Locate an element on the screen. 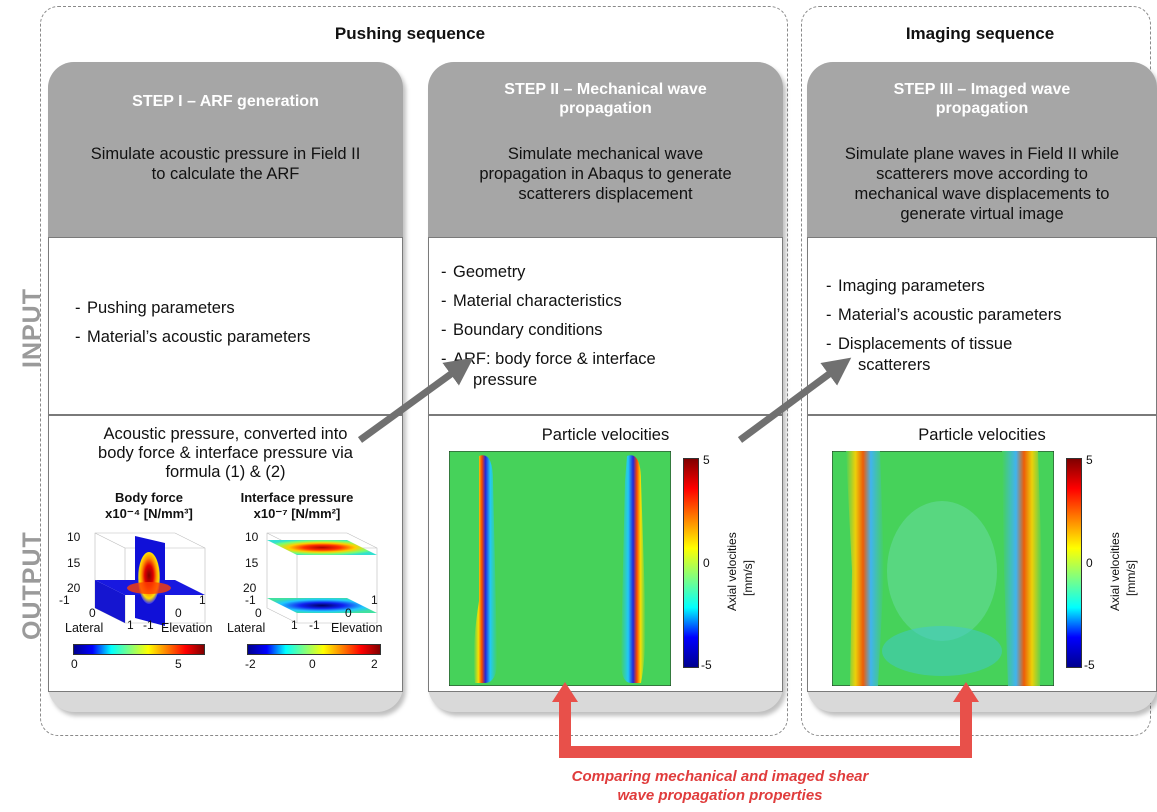  ip-lat-tick-n1: -1 is located at coordinates (250, 600).